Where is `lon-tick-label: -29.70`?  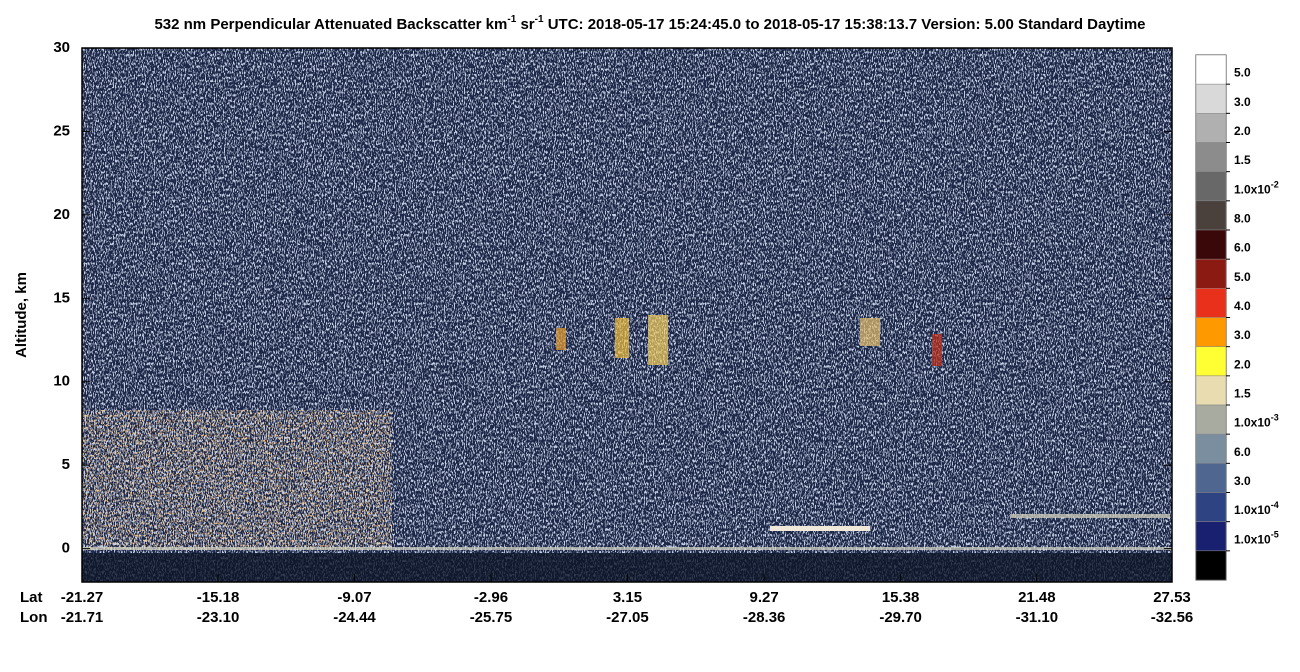 lon-tick-label: -29.70 is located at coordinates (900, 617).